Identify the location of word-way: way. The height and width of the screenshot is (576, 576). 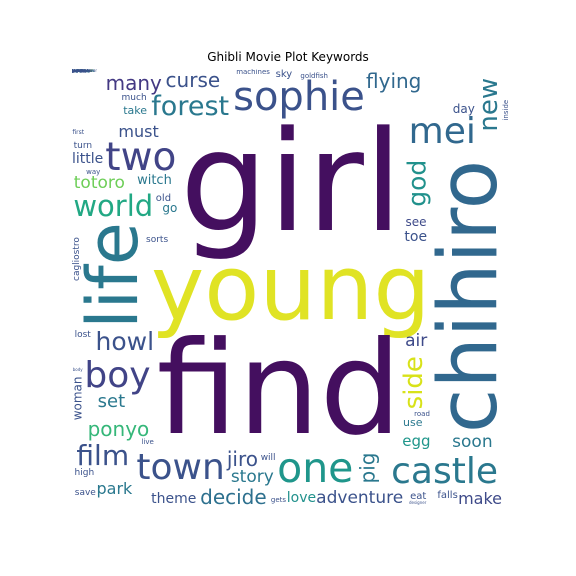
(93, 171).